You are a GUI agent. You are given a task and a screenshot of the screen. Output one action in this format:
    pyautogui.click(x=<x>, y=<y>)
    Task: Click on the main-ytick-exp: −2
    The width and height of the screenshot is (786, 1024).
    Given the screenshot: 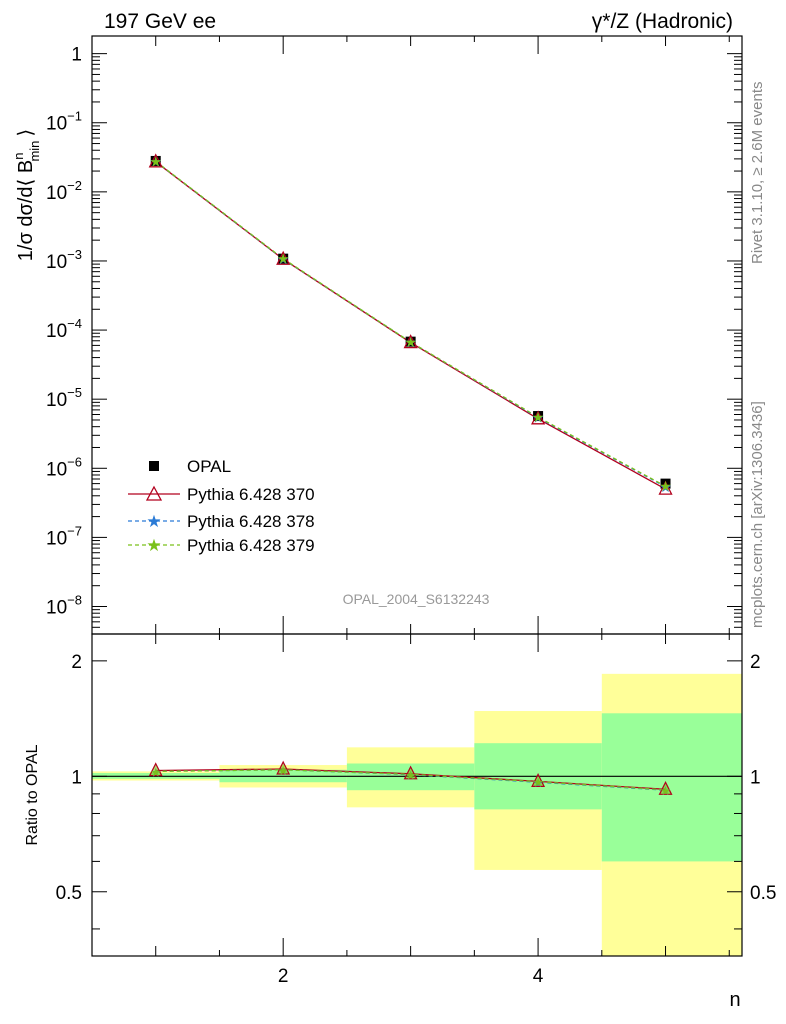 What is the action you would take?
    pyautogui.click(x=74, y=185)
    